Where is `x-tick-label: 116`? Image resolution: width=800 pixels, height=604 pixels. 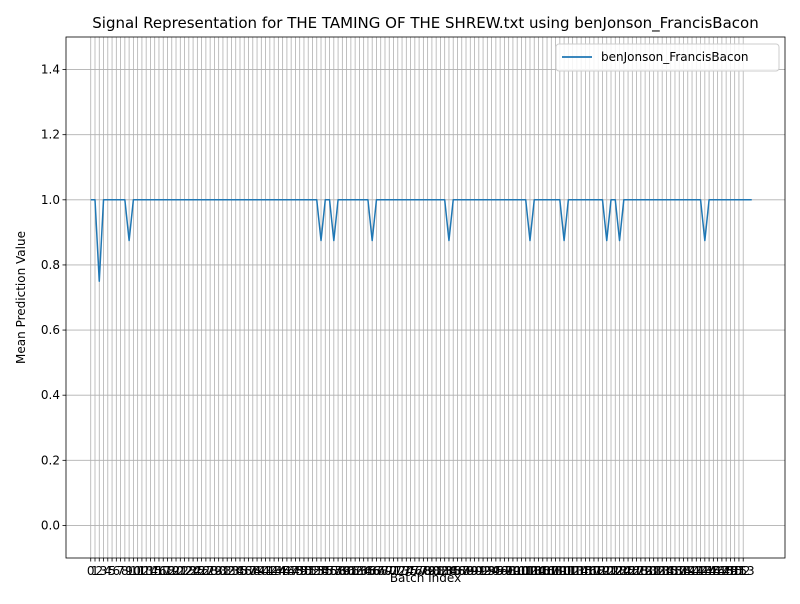 x-tick-label: 116 is located at coordinates (585, 571).